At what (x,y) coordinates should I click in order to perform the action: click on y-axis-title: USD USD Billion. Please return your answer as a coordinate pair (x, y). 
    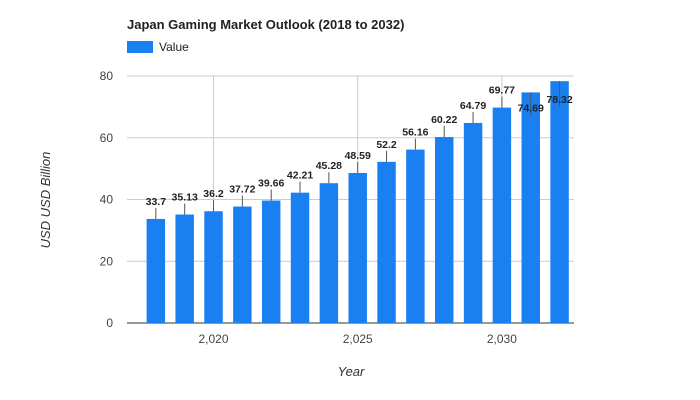
    Looking at the image, I should click on (45, 200).